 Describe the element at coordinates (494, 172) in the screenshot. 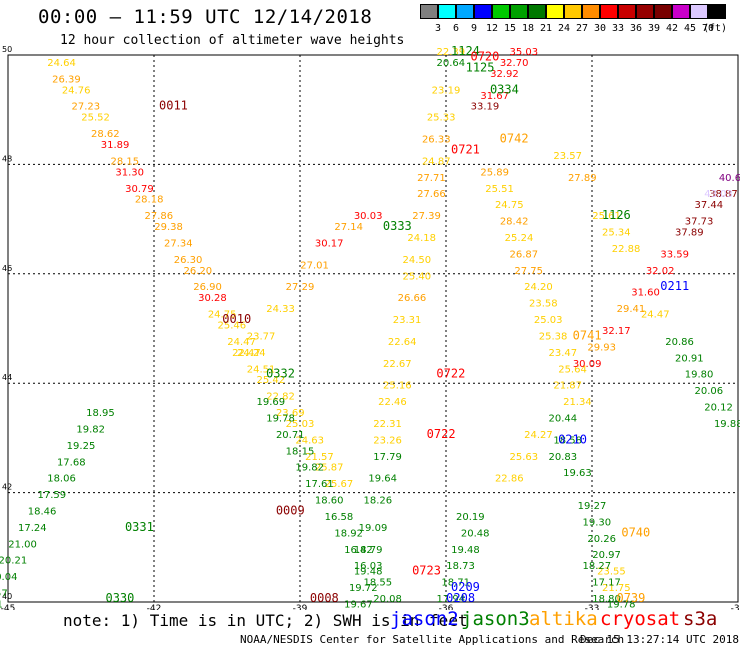

I see `wave-height-point: 25.89` at that location.